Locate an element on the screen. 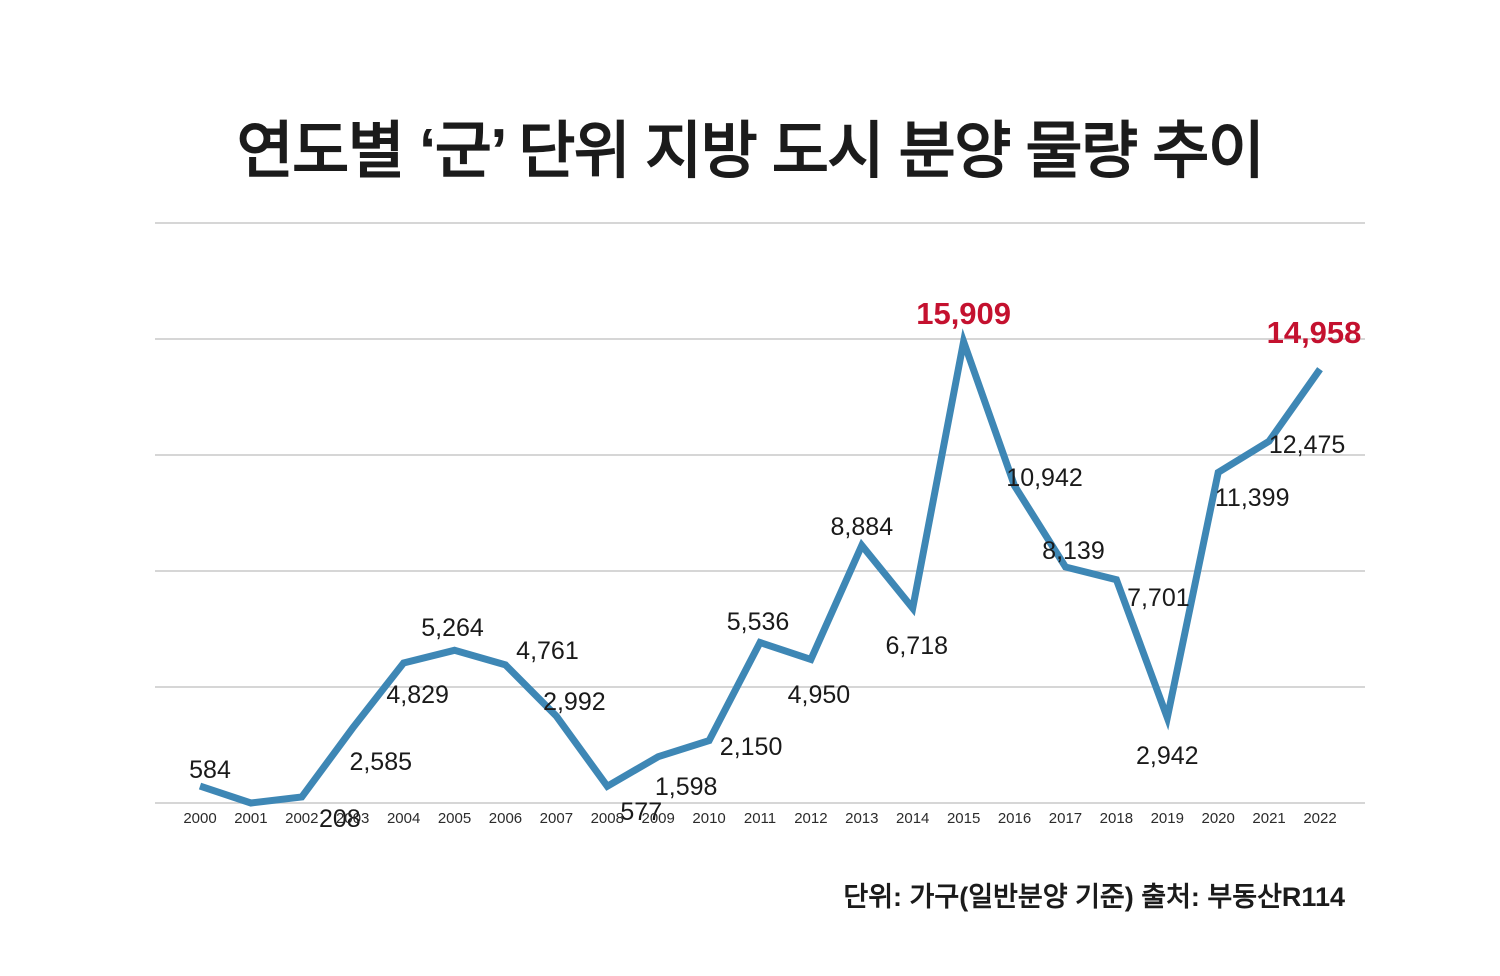 The height and width of the screenshot is (976, 1500). x-axis-label-2019: 2019 is located at coordinates (1167, 818).